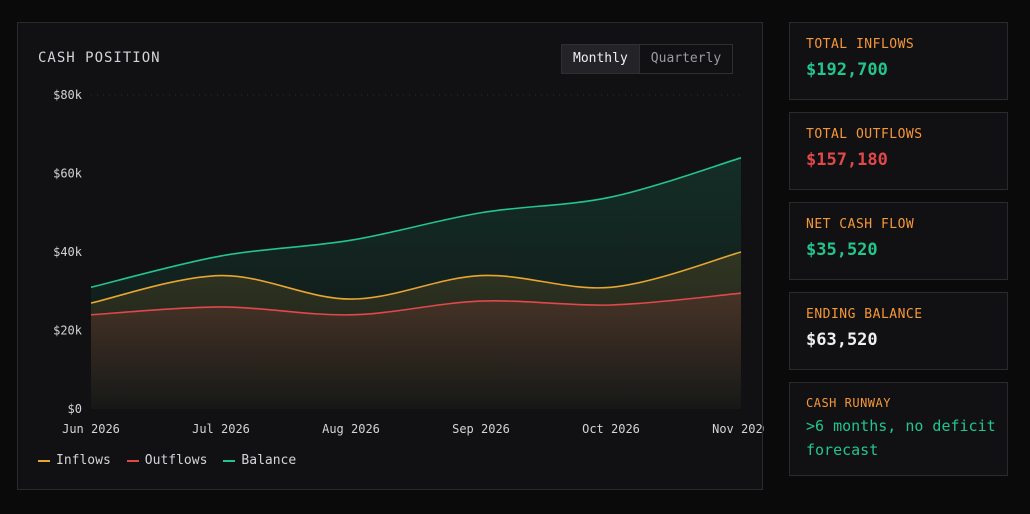 The image size is (1030, 514). I want to click on legend-item-outflows: Outflows, so click(167, 460).